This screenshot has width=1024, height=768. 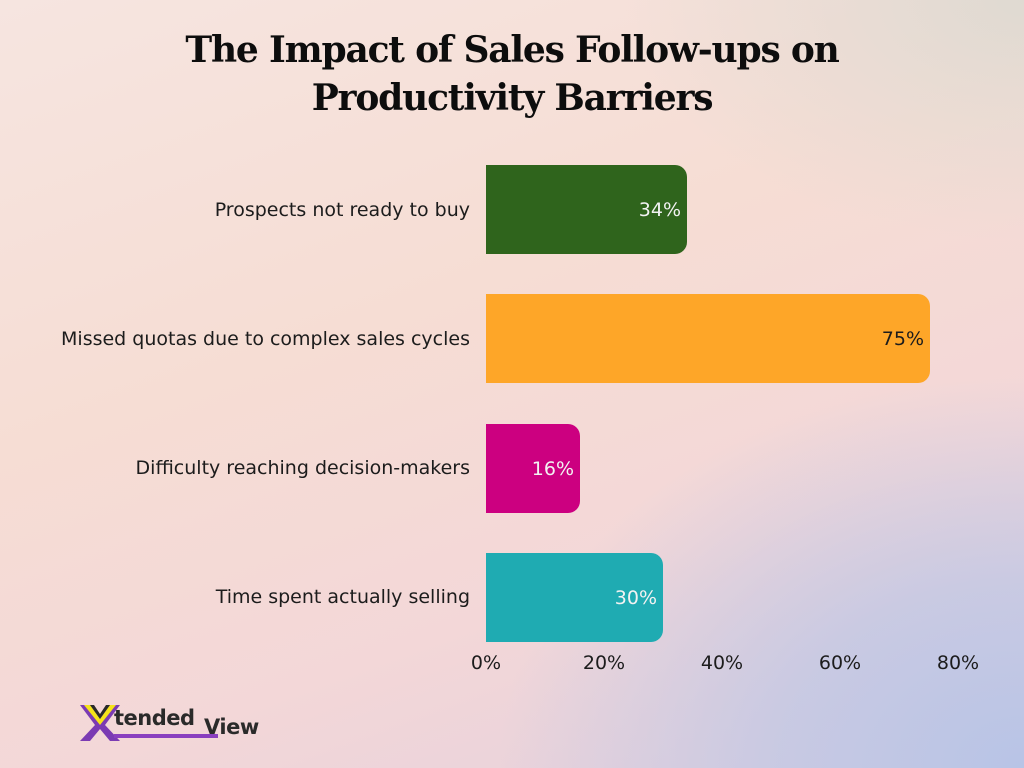 What do you see at coordinates (708, 338) in the screenshot?
I see `bar-missed-quotas: 75%` at bounding box center [708, 338].